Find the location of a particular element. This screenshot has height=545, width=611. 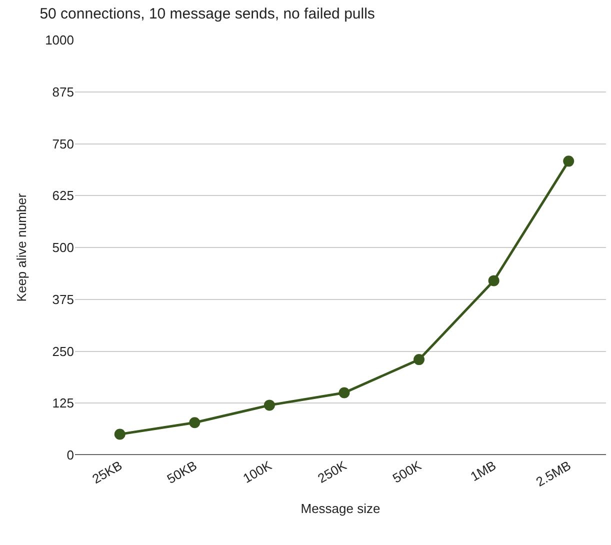

y-tick-label: 500 is located at coordinates (63, 248).